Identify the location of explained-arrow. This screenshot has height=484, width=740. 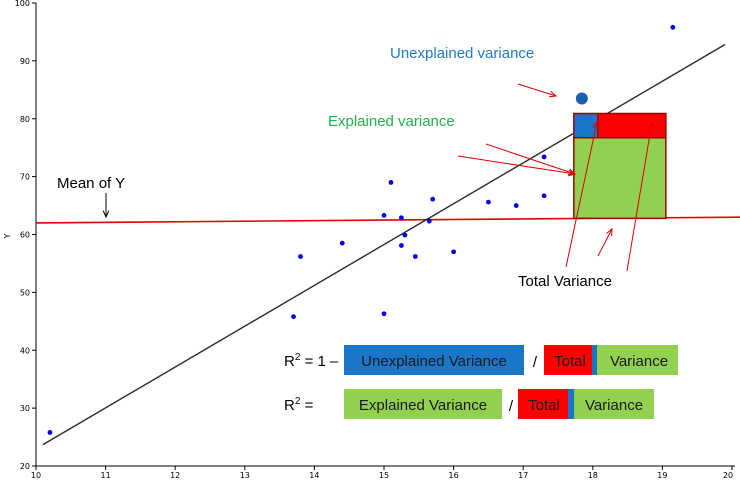
(530, 159).